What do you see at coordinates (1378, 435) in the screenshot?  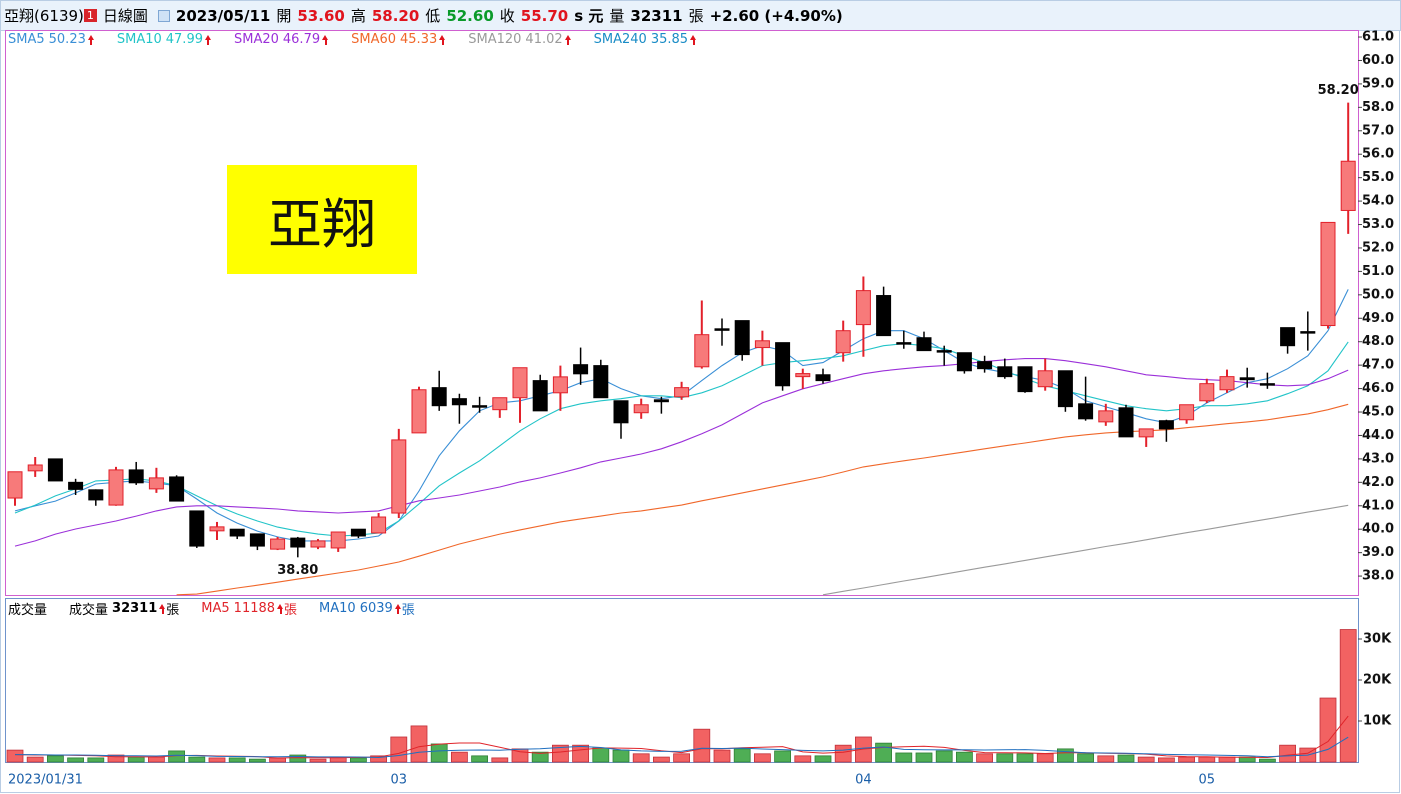 I see `y-tick-label: 44.0` at bounding box center [1378, 435].